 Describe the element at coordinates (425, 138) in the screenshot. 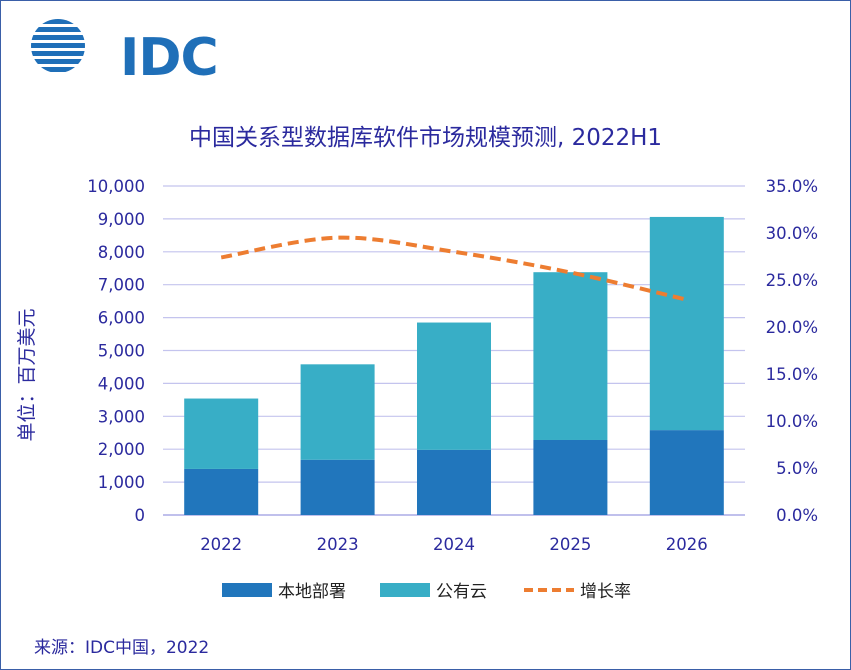

I see `chart-title: 中国关系型数据库软件市场规模预测, 2022H1` at that location.